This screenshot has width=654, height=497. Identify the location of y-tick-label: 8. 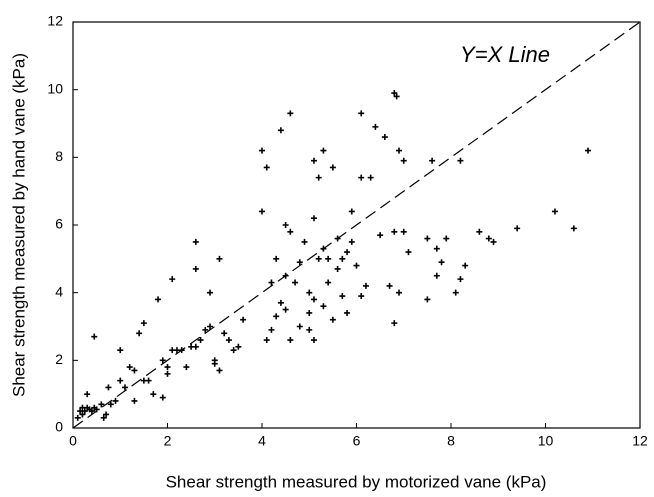
(59, 156).